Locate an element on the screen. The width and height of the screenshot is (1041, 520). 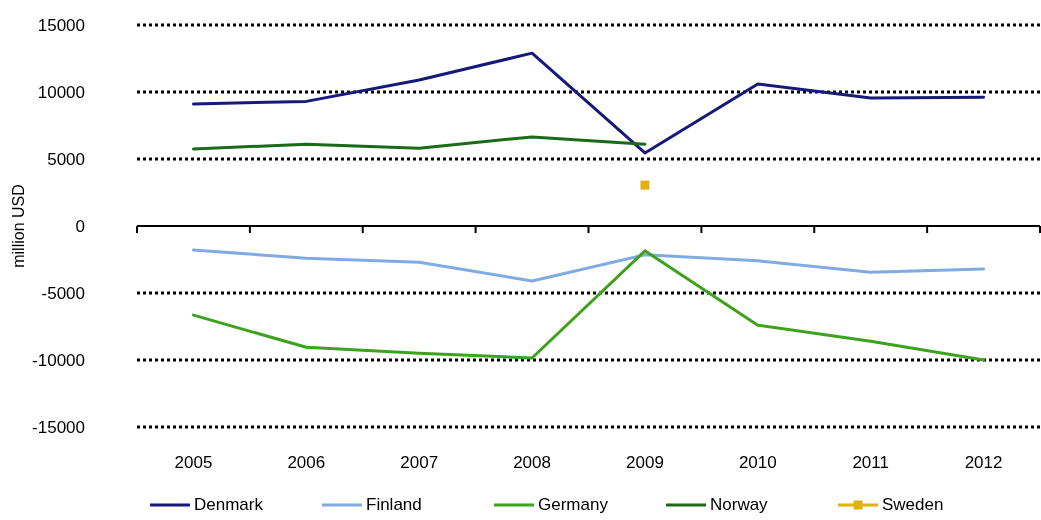
y-axis-title: million USD is located at coordinates (18, 226).